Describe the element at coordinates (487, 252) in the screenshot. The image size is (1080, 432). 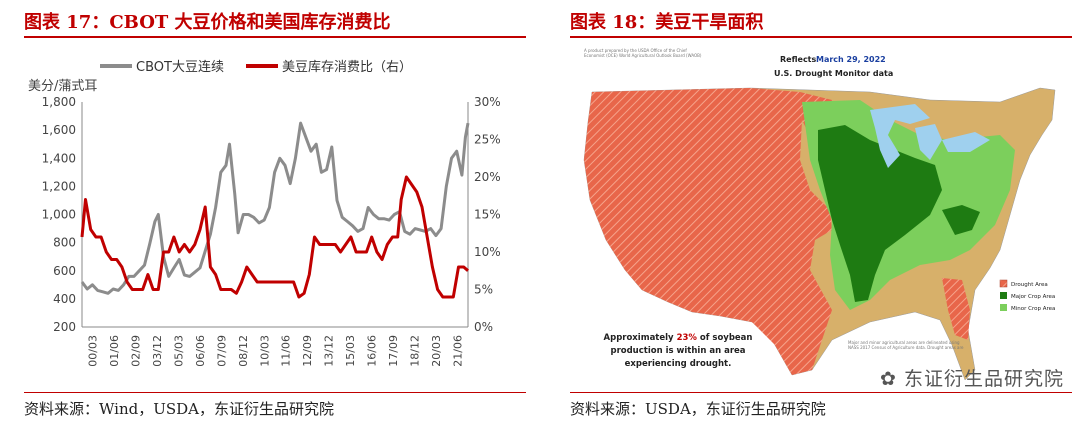
I see `y2-tick-label: 10%` at that location.